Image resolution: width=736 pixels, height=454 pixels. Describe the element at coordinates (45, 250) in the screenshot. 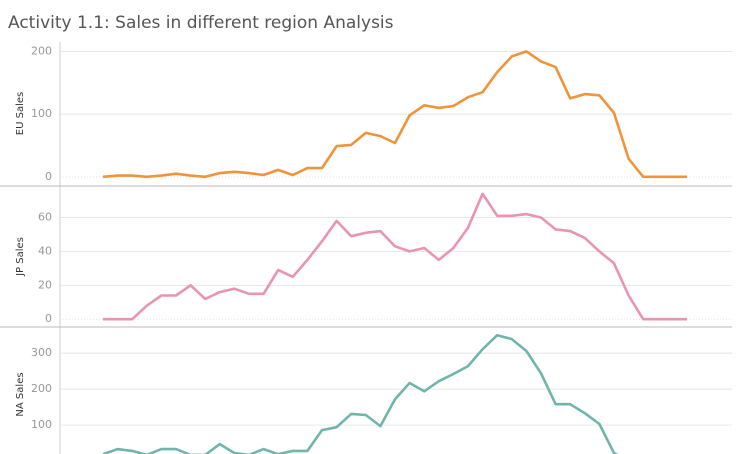

I see `y-tick-label: 40` at that location.